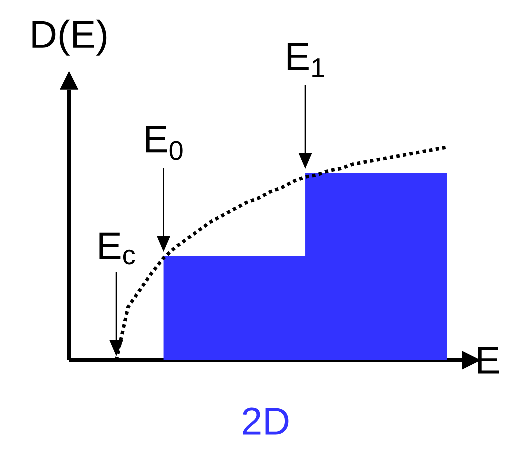 The image size is (517, 470). Describe the element at coordinates (164, 143) in the screenshot. I see `annotation: E$_{0}$` at that location.